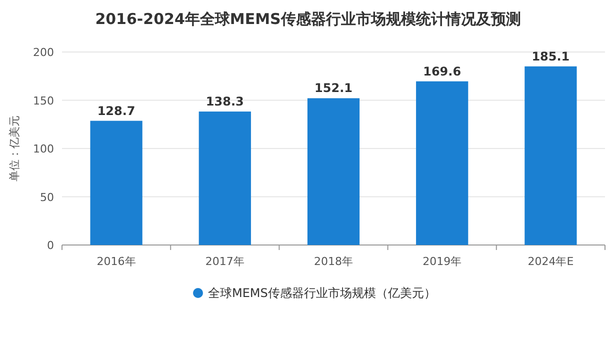 The height and width of the screenshot is (346, 616). What do you see at coordinates (43, 52) in the screenshot?
I see `y-tick-label: 200` at bounding box center [43, 52].